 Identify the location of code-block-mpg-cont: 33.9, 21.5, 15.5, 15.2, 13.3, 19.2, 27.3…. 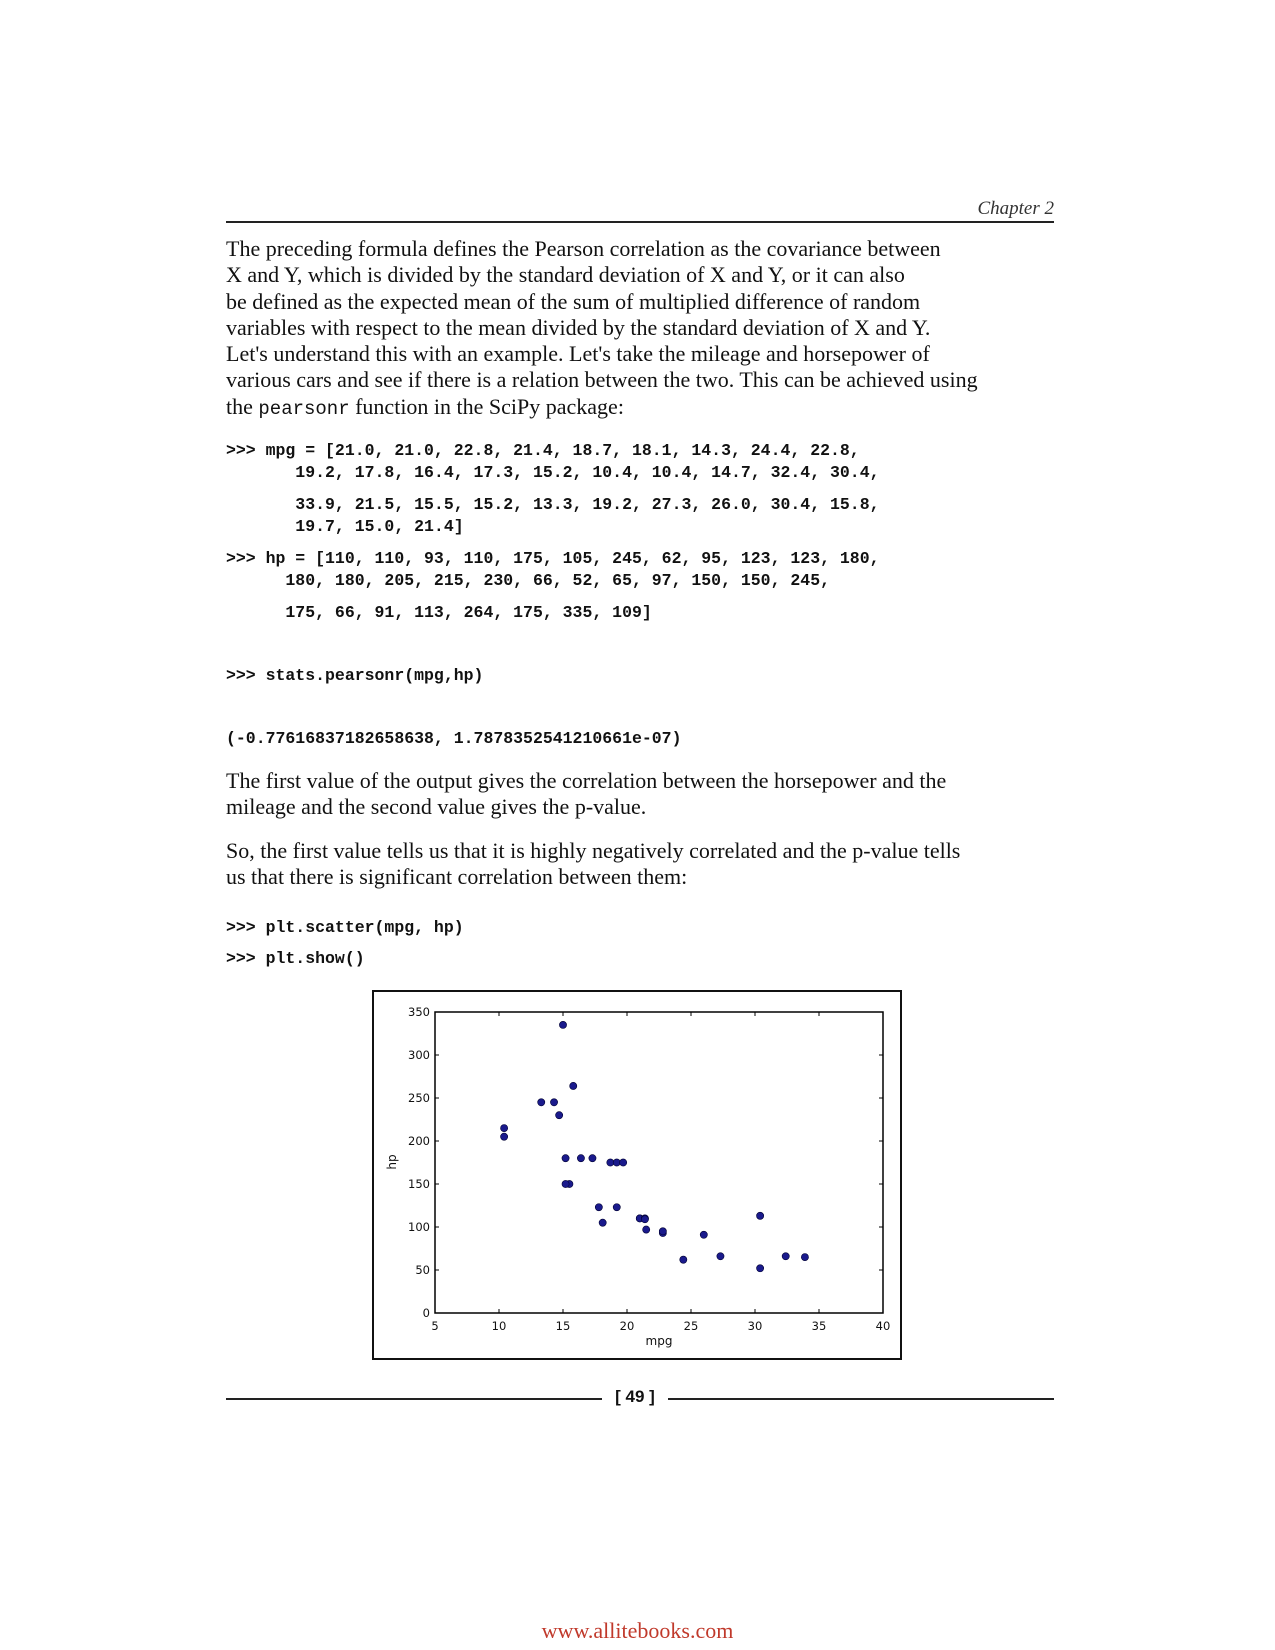
(553, 516).